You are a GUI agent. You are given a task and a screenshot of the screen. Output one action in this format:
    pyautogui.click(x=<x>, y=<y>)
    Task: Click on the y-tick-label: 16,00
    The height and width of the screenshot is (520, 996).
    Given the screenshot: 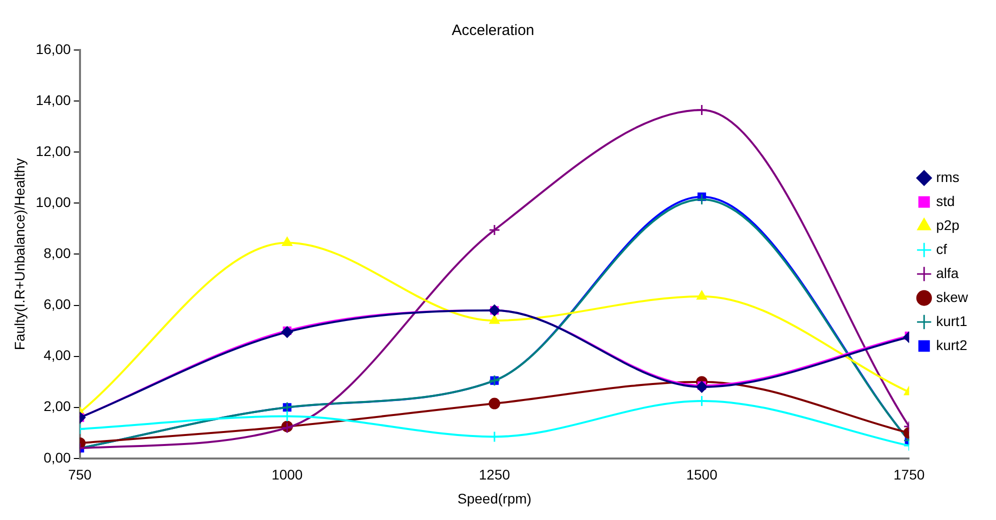 What is the action you would take?
    pyautogui.click(x=54, y=48)
    